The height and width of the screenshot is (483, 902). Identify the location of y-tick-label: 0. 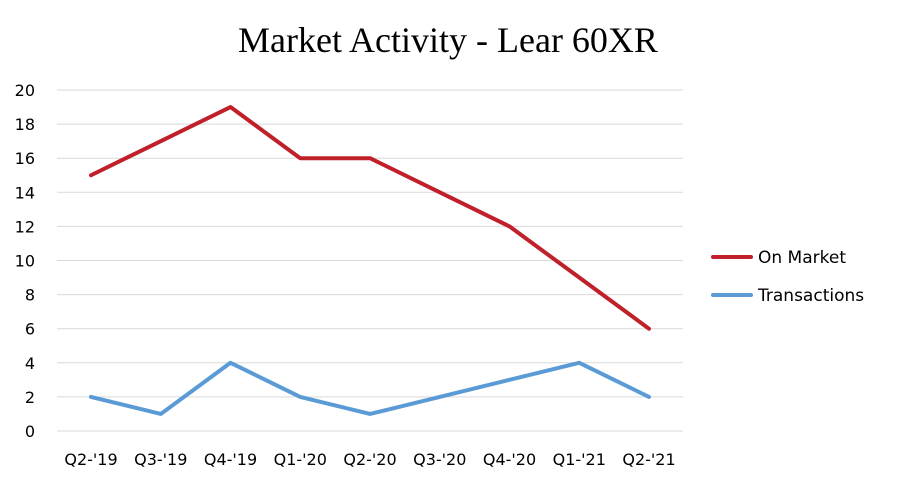
(30, 431).